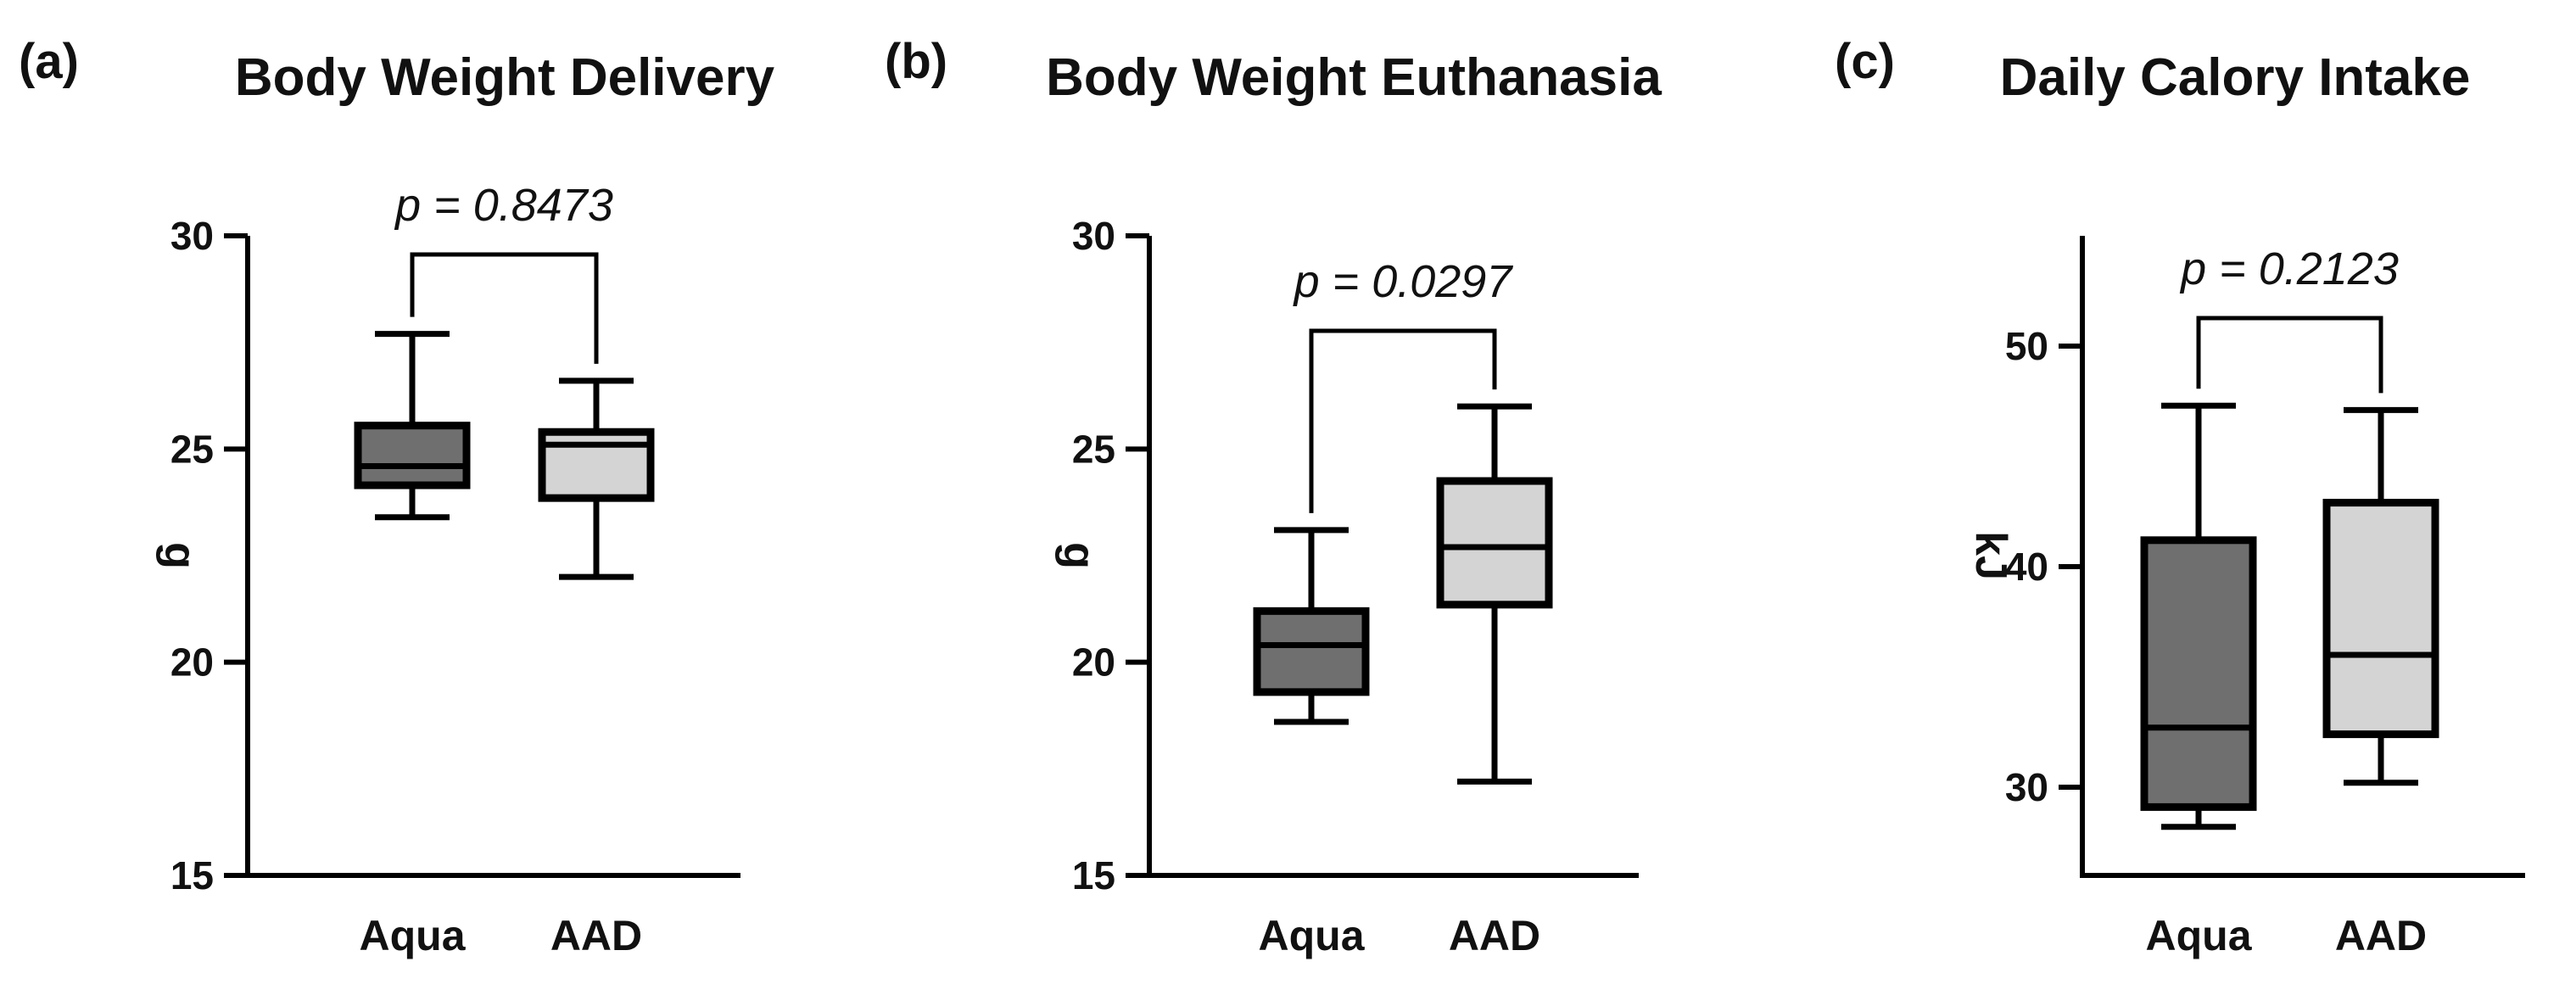 This screenshot has width=2576, height=984. I want to click on panel-label: (c), so click(1865, 61).